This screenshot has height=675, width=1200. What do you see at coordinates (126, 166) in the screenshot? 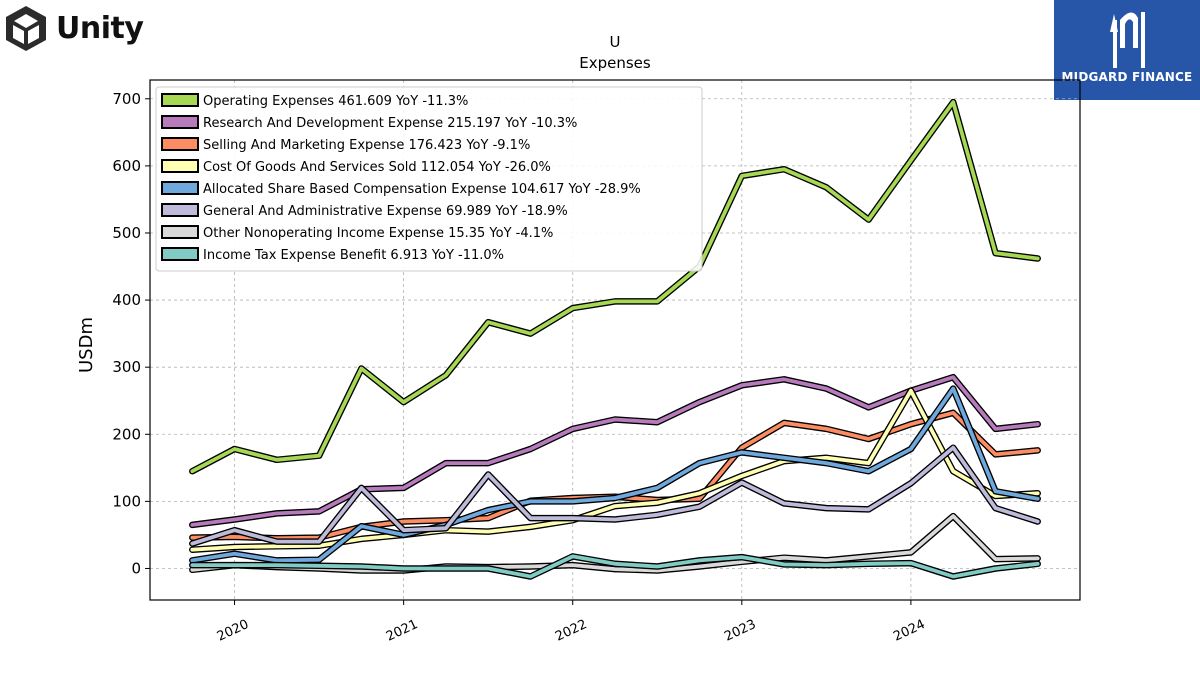
I see `y-tick-label: 600` at bounding box center [126, 166].